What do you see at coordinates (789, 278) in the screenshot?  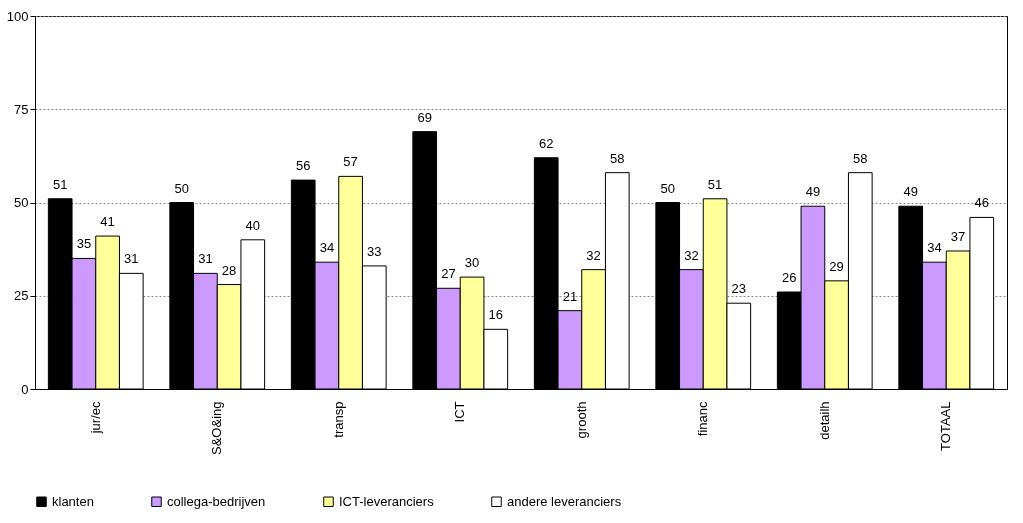 I see `data-label: 26` at bounding box center [789, 278].